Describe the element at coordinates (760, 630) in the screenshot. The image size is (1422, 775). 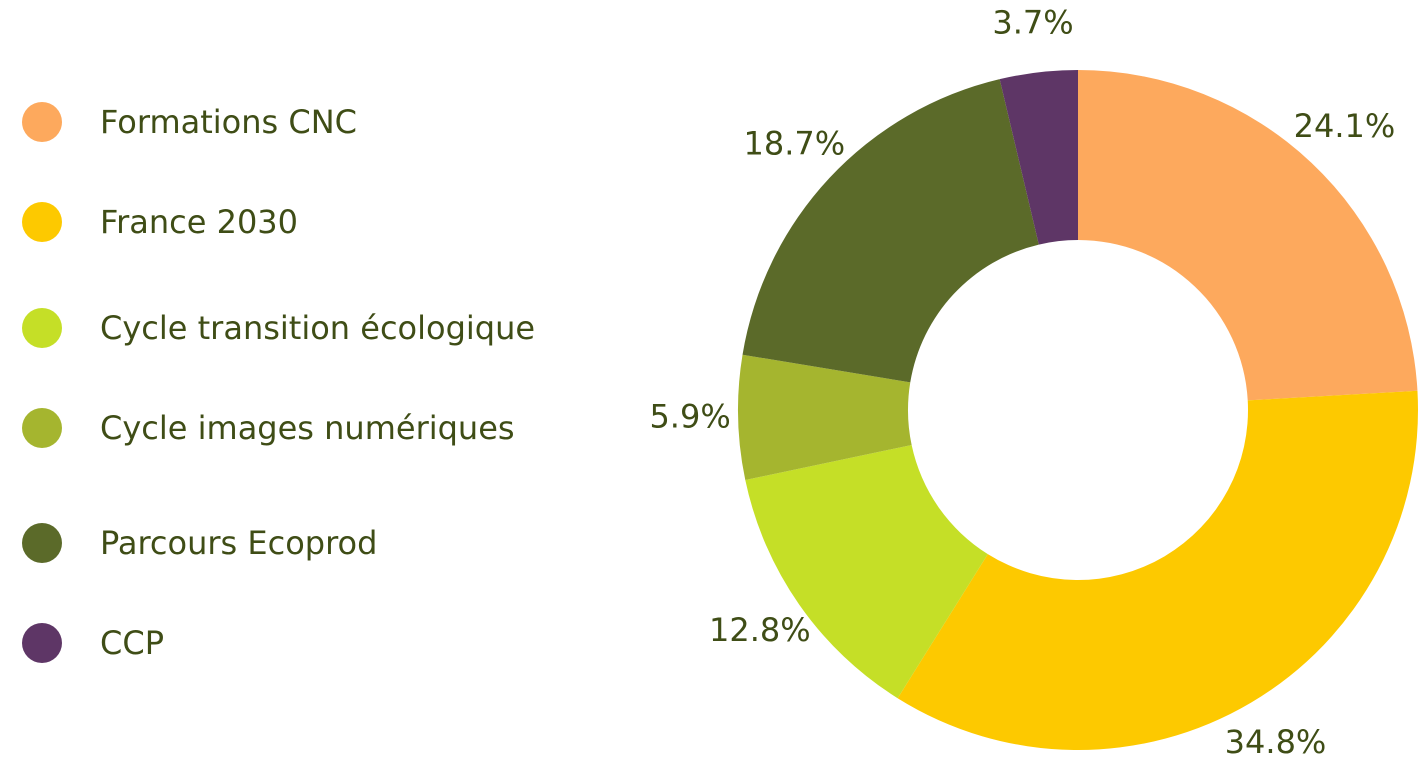
I see `data-label: 12.8%` at that location.